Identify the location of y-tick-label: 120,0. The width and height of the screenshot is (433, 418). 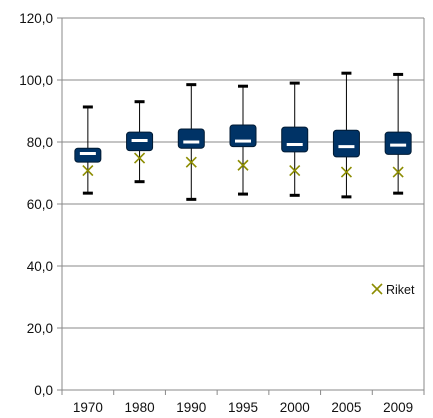
(36, 18).